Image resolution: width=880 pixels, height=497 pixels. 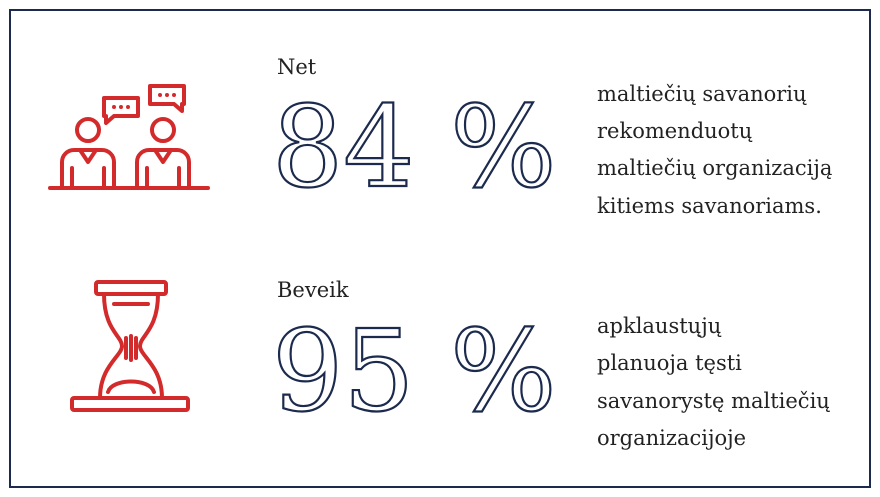 What do you see at coordinates (129, 137) in the screenshot?
I see `people-icon` at bounding box center [129, 137].